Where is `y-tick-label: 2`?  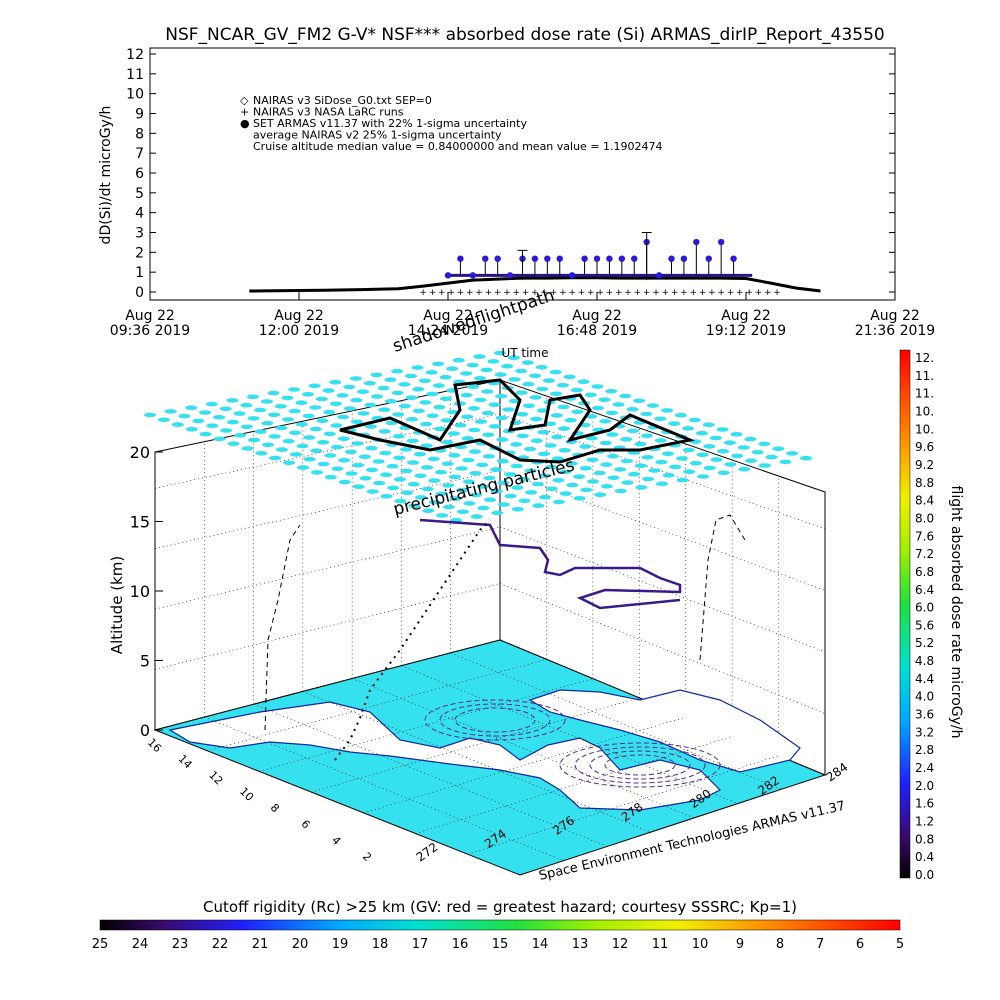 y-tick-label: 2 is located at coordinates (139, 253).